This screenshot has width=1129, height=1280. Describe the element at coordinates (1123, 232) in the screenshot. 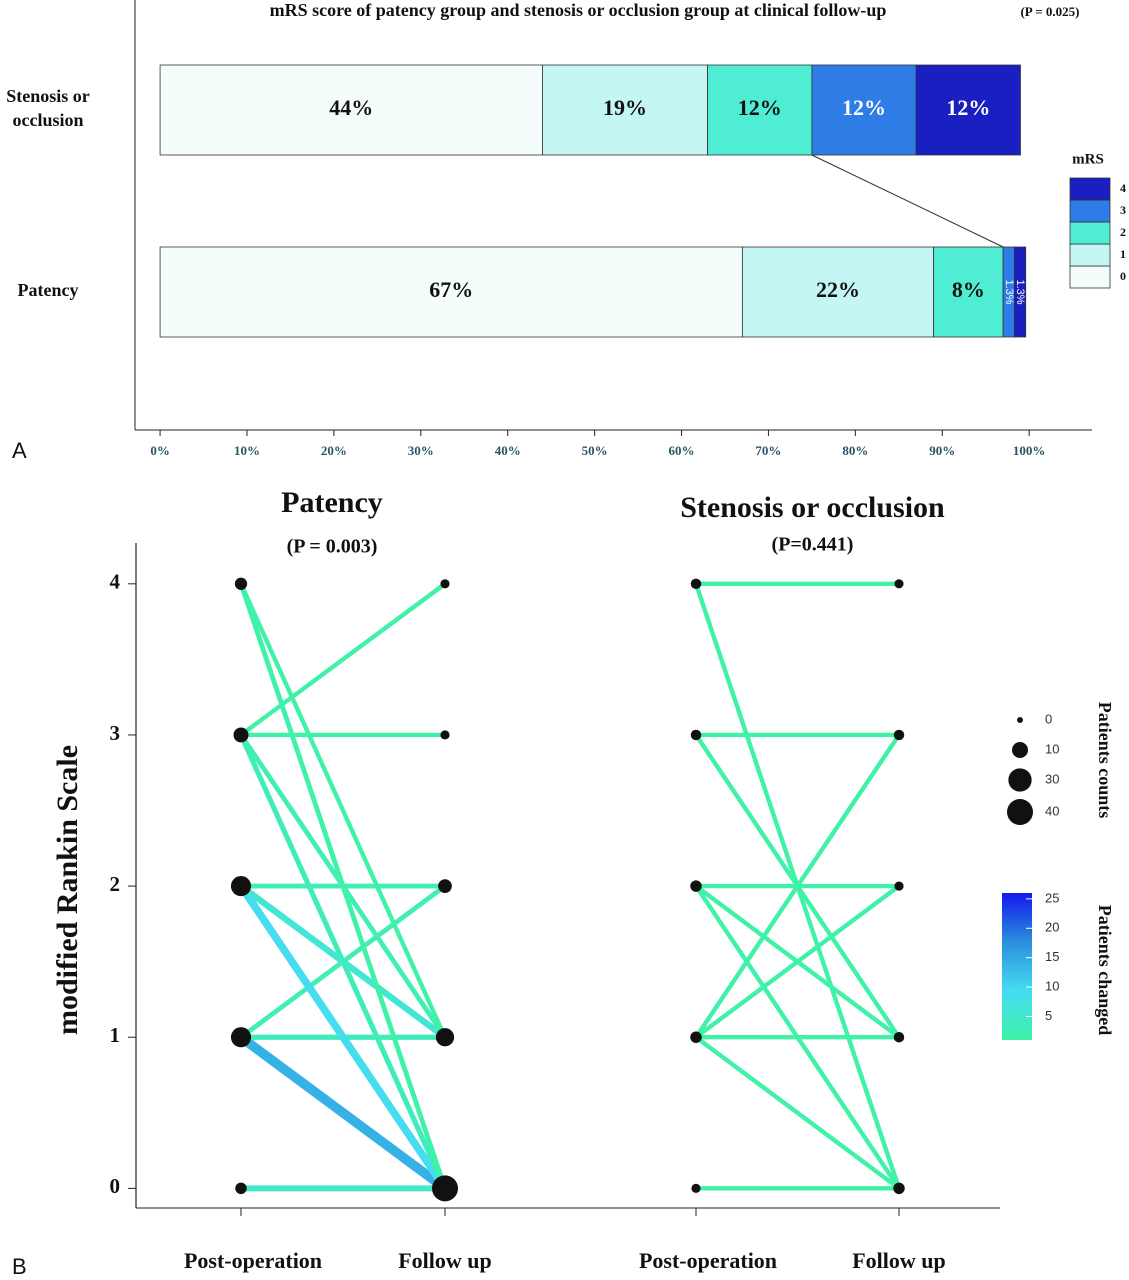

I see `legend-label: 2` at that location.